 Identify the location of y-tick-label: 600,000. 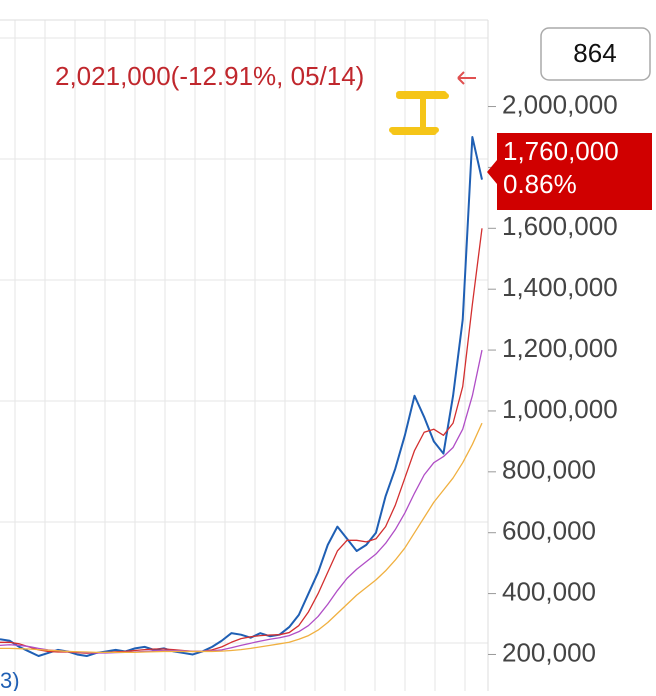
(549, 531).